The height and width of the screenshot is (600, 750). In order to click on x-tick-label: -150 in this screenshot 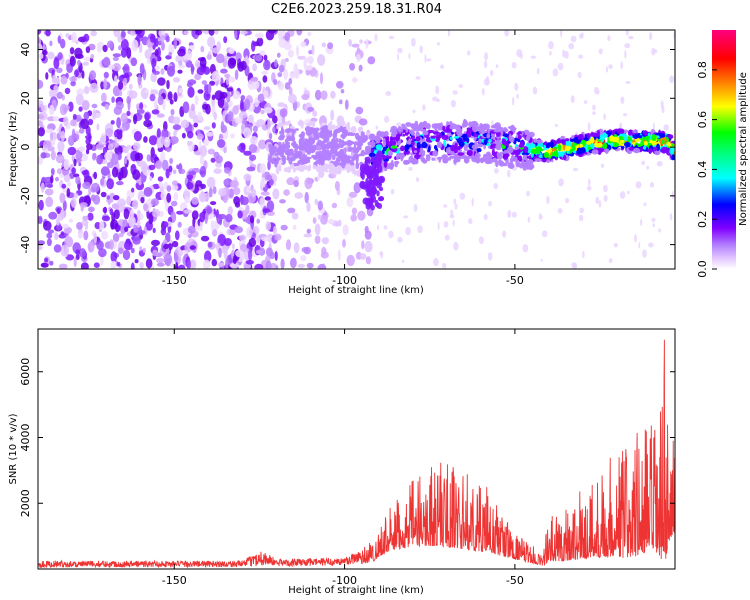, I will do `click(174, 580)`.